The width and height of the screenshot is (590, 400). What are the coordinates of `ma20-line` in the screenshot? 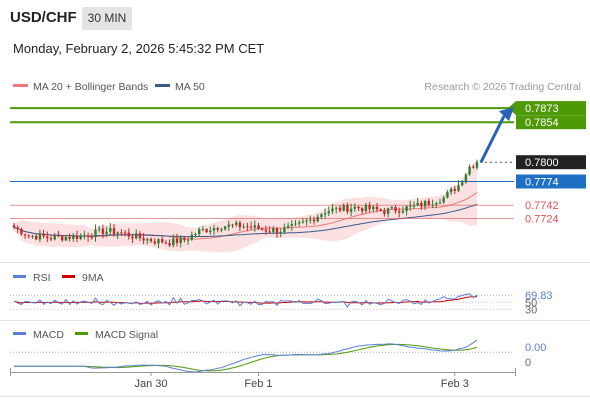 It's located at (245, 216).